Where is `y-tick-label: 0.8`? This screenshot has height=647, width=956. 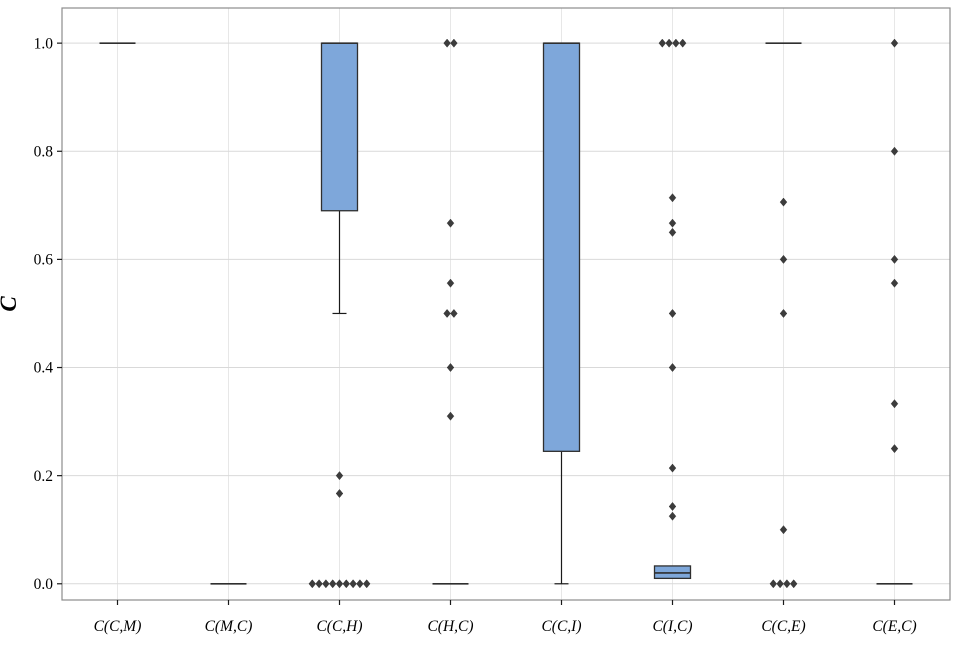 y-tick-label: 0.8 is located at coordinates (44, 151).